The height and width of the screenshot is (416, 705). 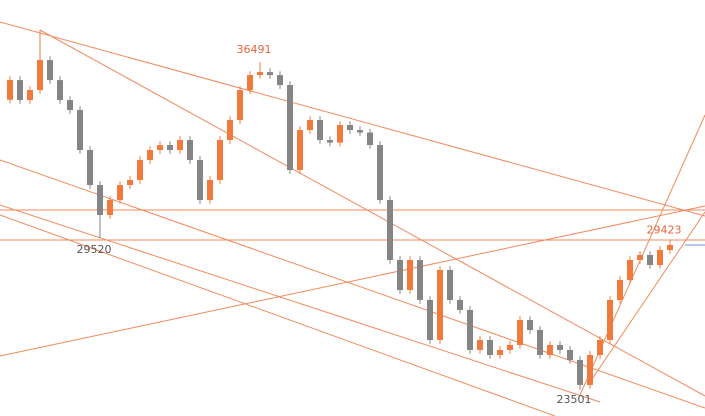 What do you see at coordinates (664, 229) in the screenshot?
I see `price-label: 29423` at bounding box center [664, 229].